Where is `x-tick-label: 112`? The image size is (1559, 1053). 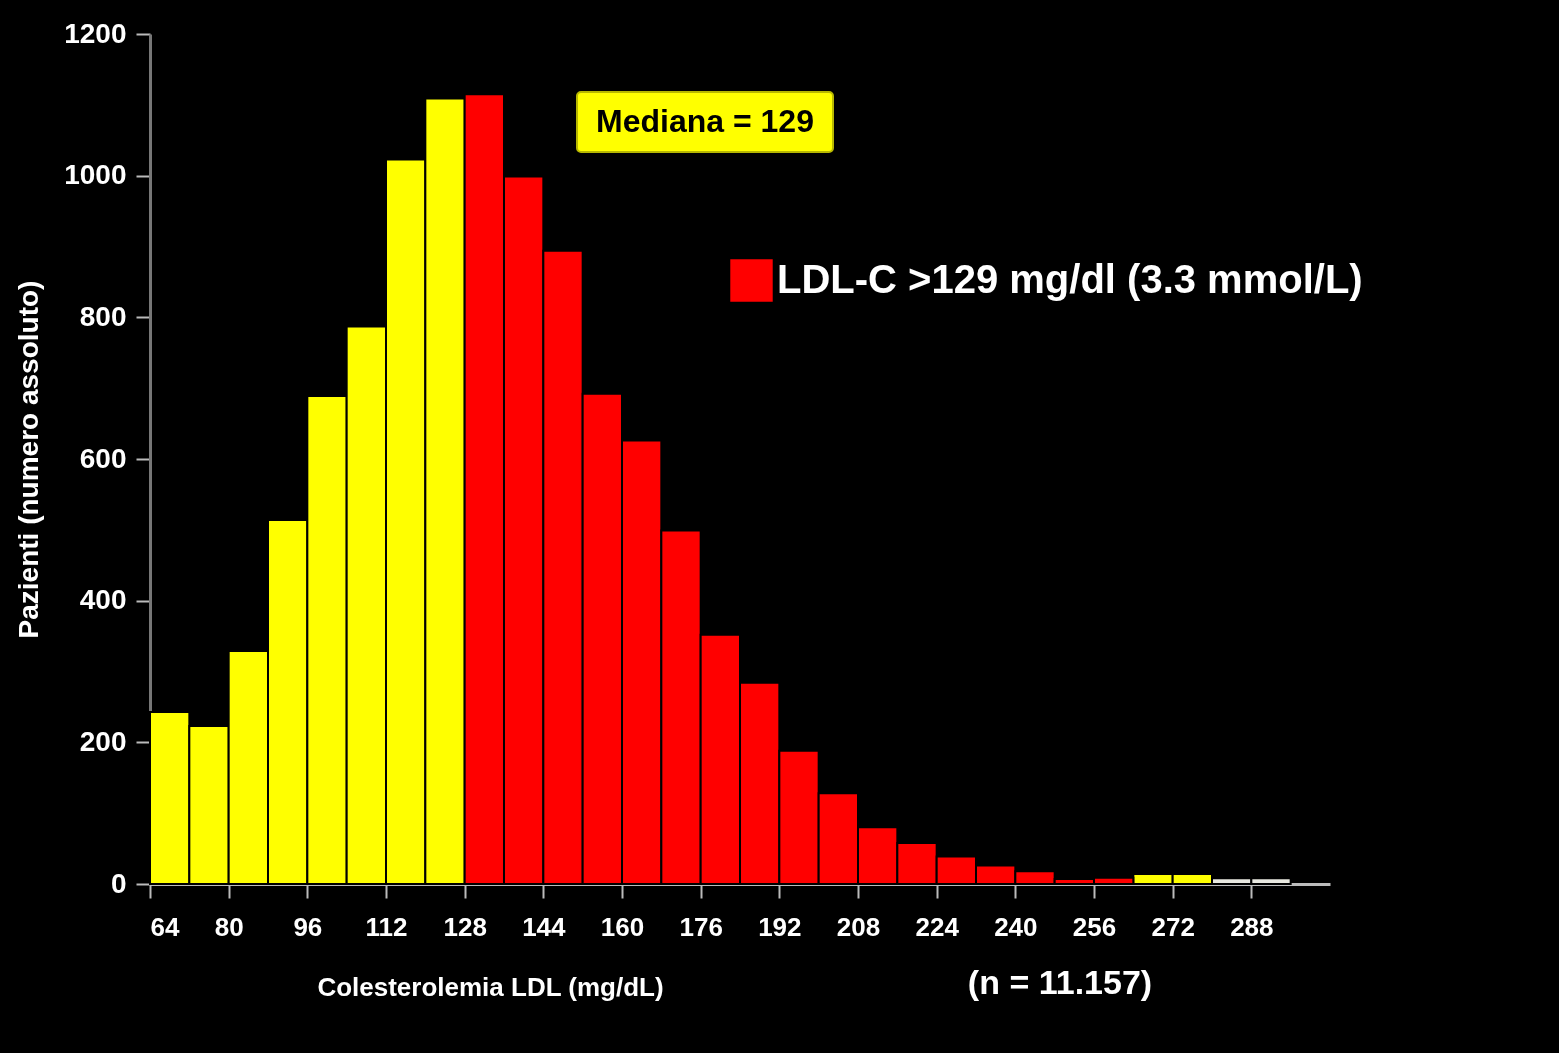
x-tick-label: 112 is located at coordinates (386, 926).